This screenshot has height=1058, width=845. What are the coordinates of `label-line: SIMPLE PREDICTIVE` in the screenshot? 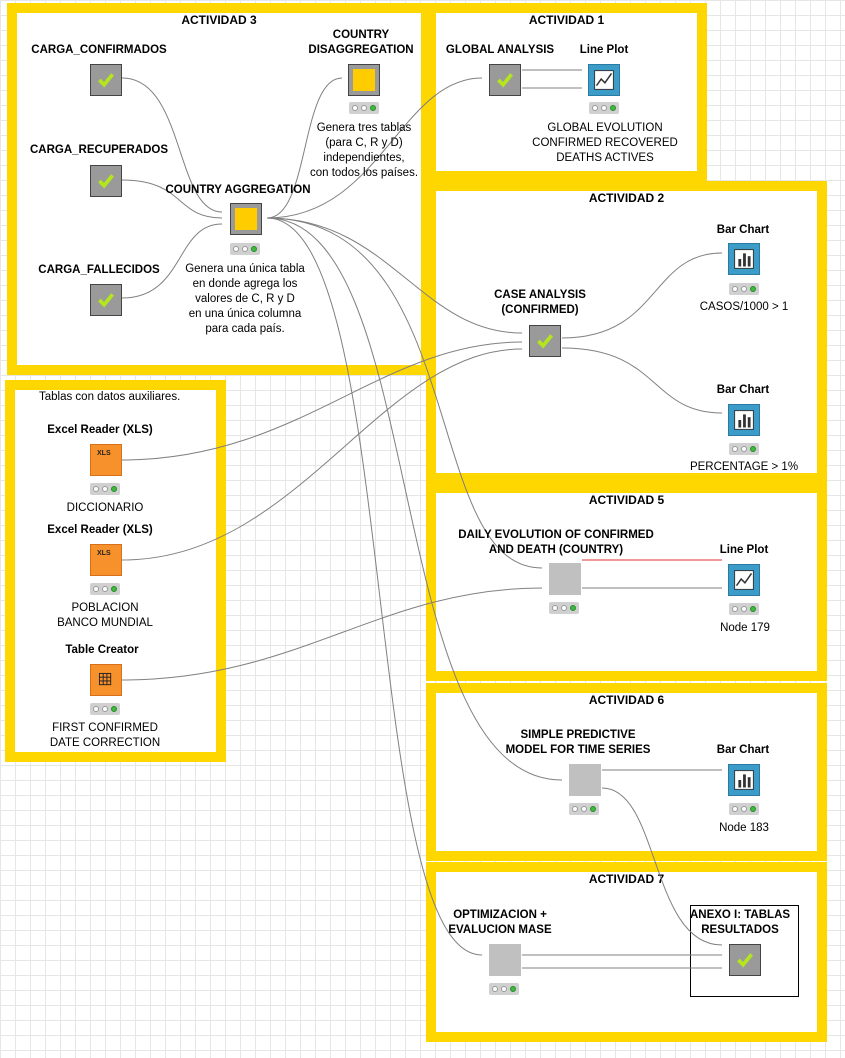 It's located at (578, 735).